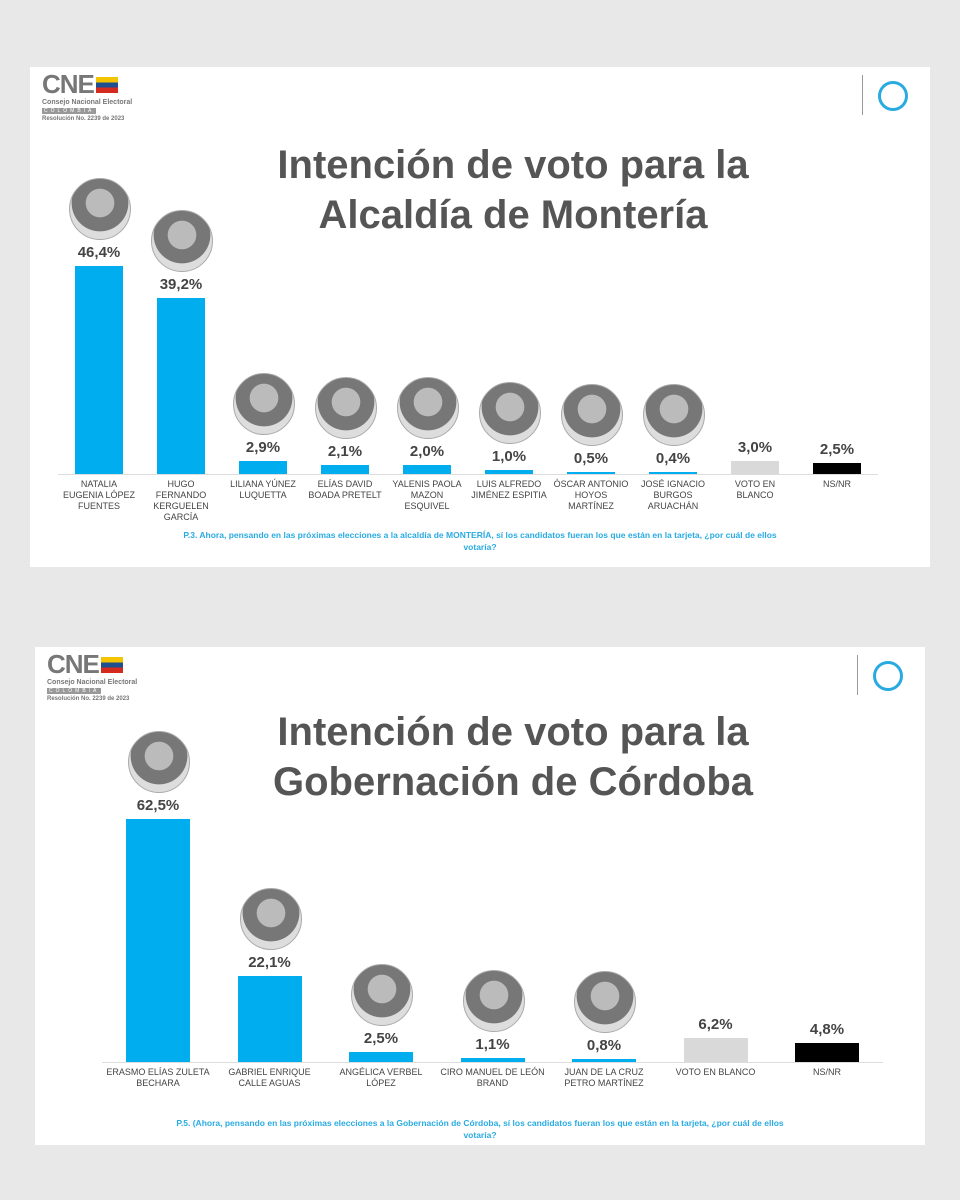 The image size is (960, 1200). What do you see at coordinates (181, 285) in the screenshot?
I see `value-label: 39,2%` at bounding box center [181, 285].